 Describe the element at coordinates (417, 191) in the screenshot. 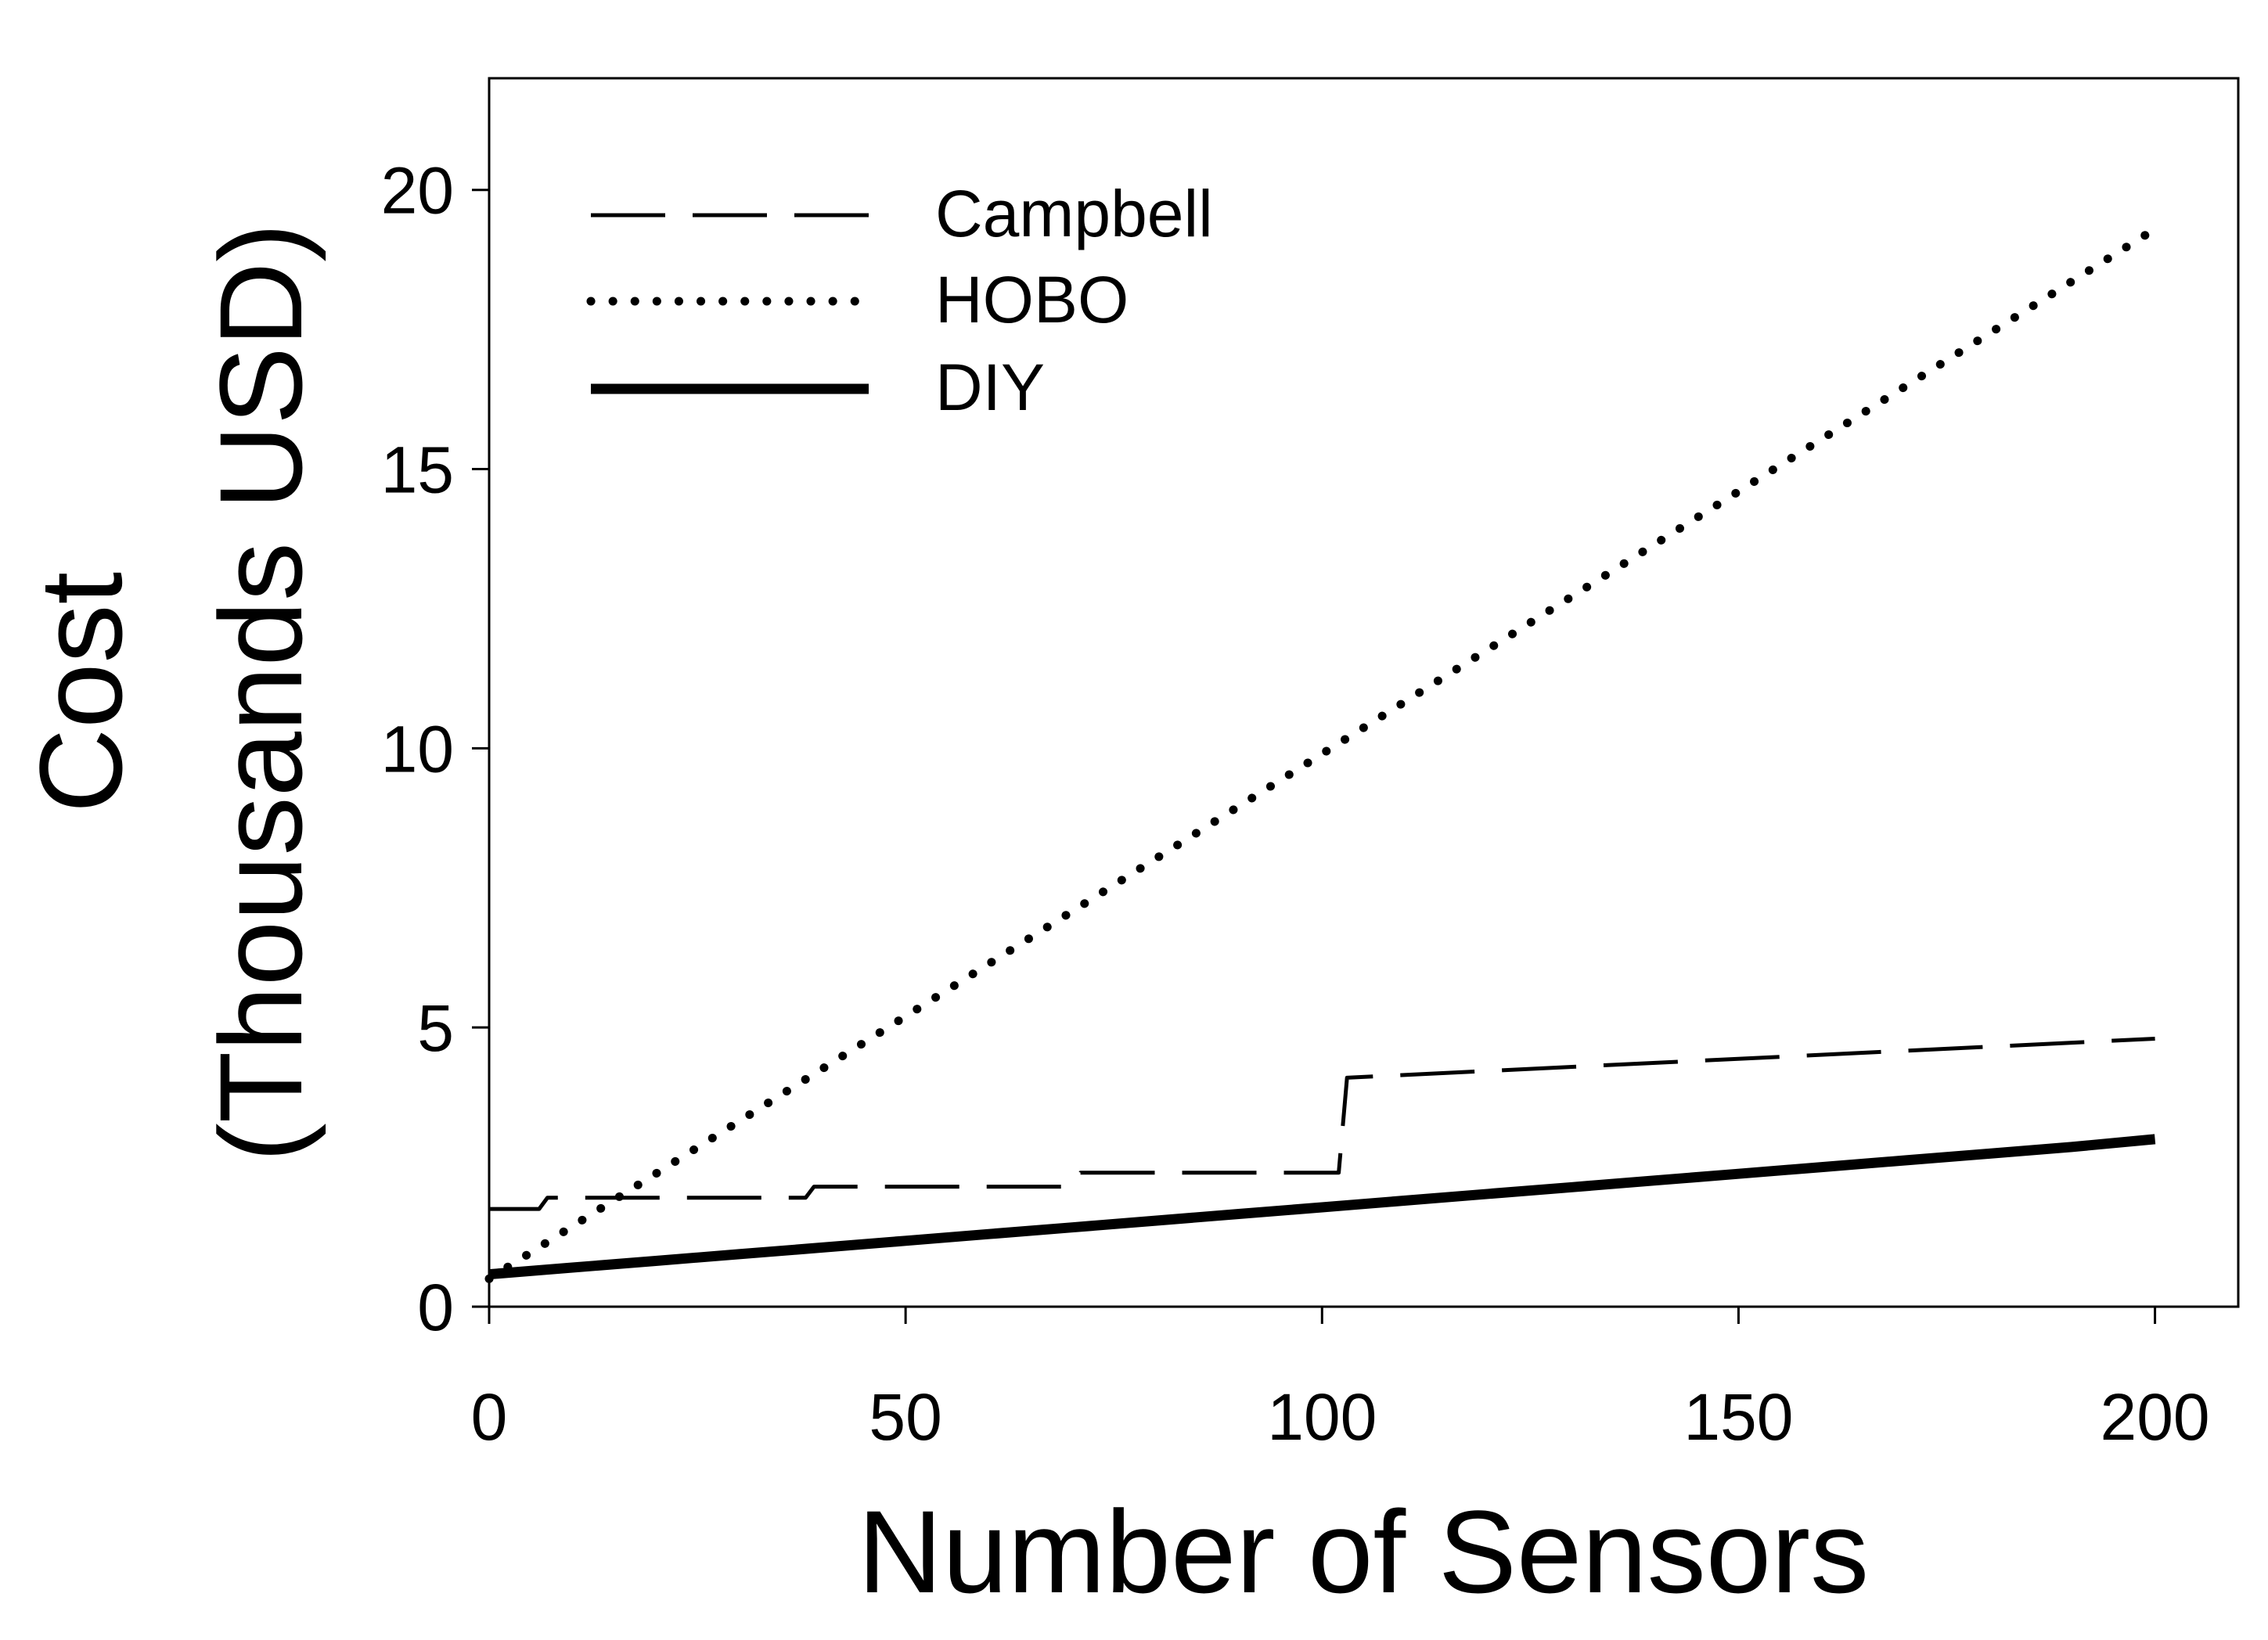

I see `y-tick-label: 20` at that location.